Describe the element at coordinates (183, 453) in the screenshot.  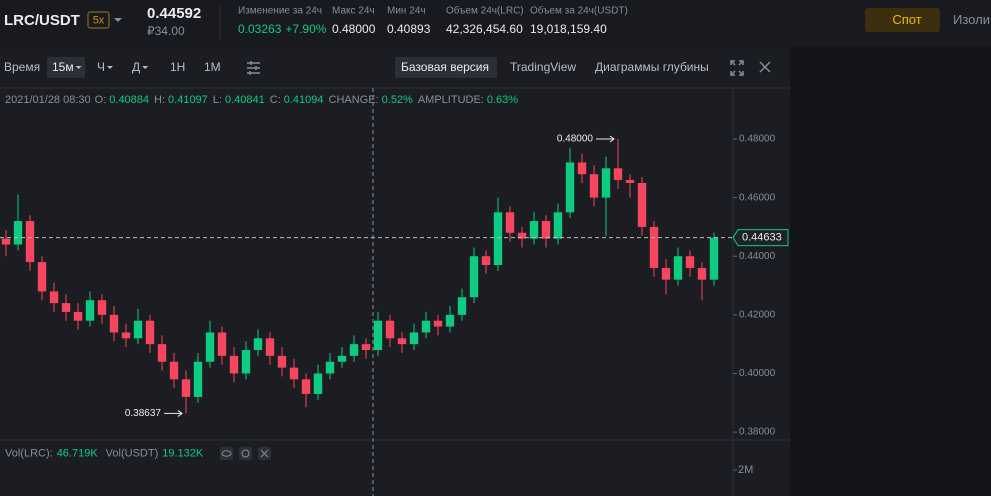
I see `volume-text: 19.132K` at that location.